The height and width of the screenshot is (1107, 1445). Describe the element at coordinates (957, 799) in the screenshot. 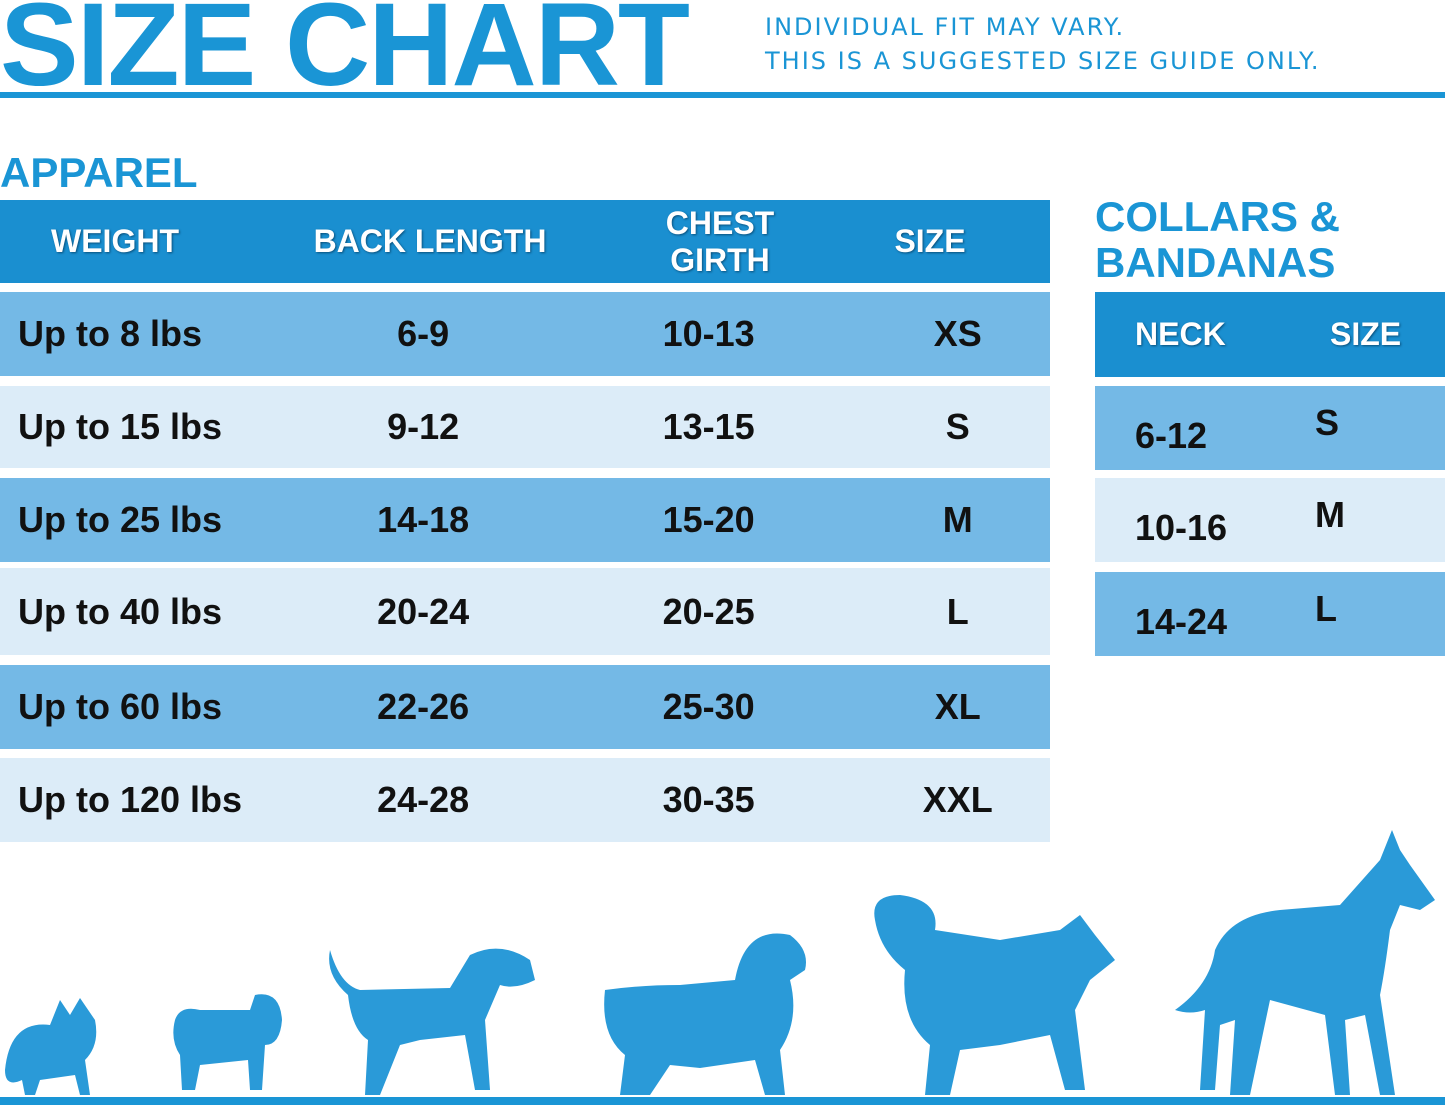

I see `table-cell: XXL` at that location.